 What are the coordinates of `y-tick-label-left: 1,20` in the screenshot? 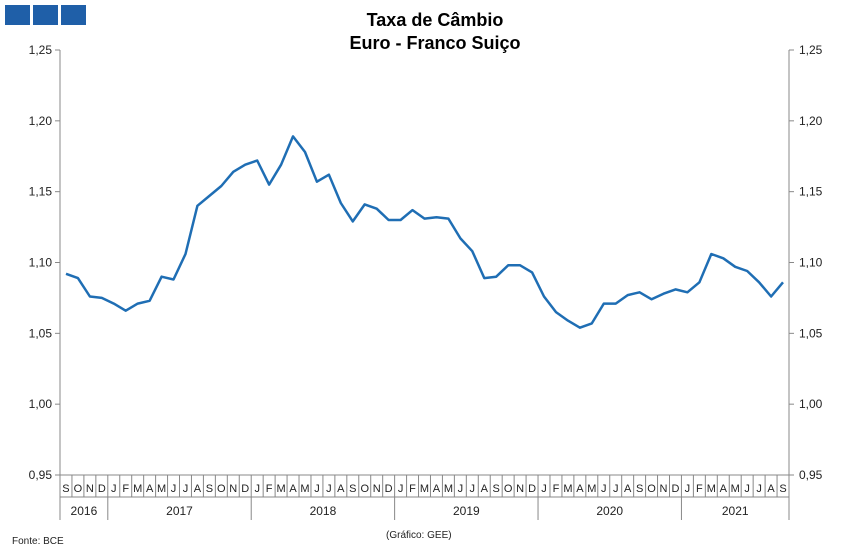 It's located at (41, 121).